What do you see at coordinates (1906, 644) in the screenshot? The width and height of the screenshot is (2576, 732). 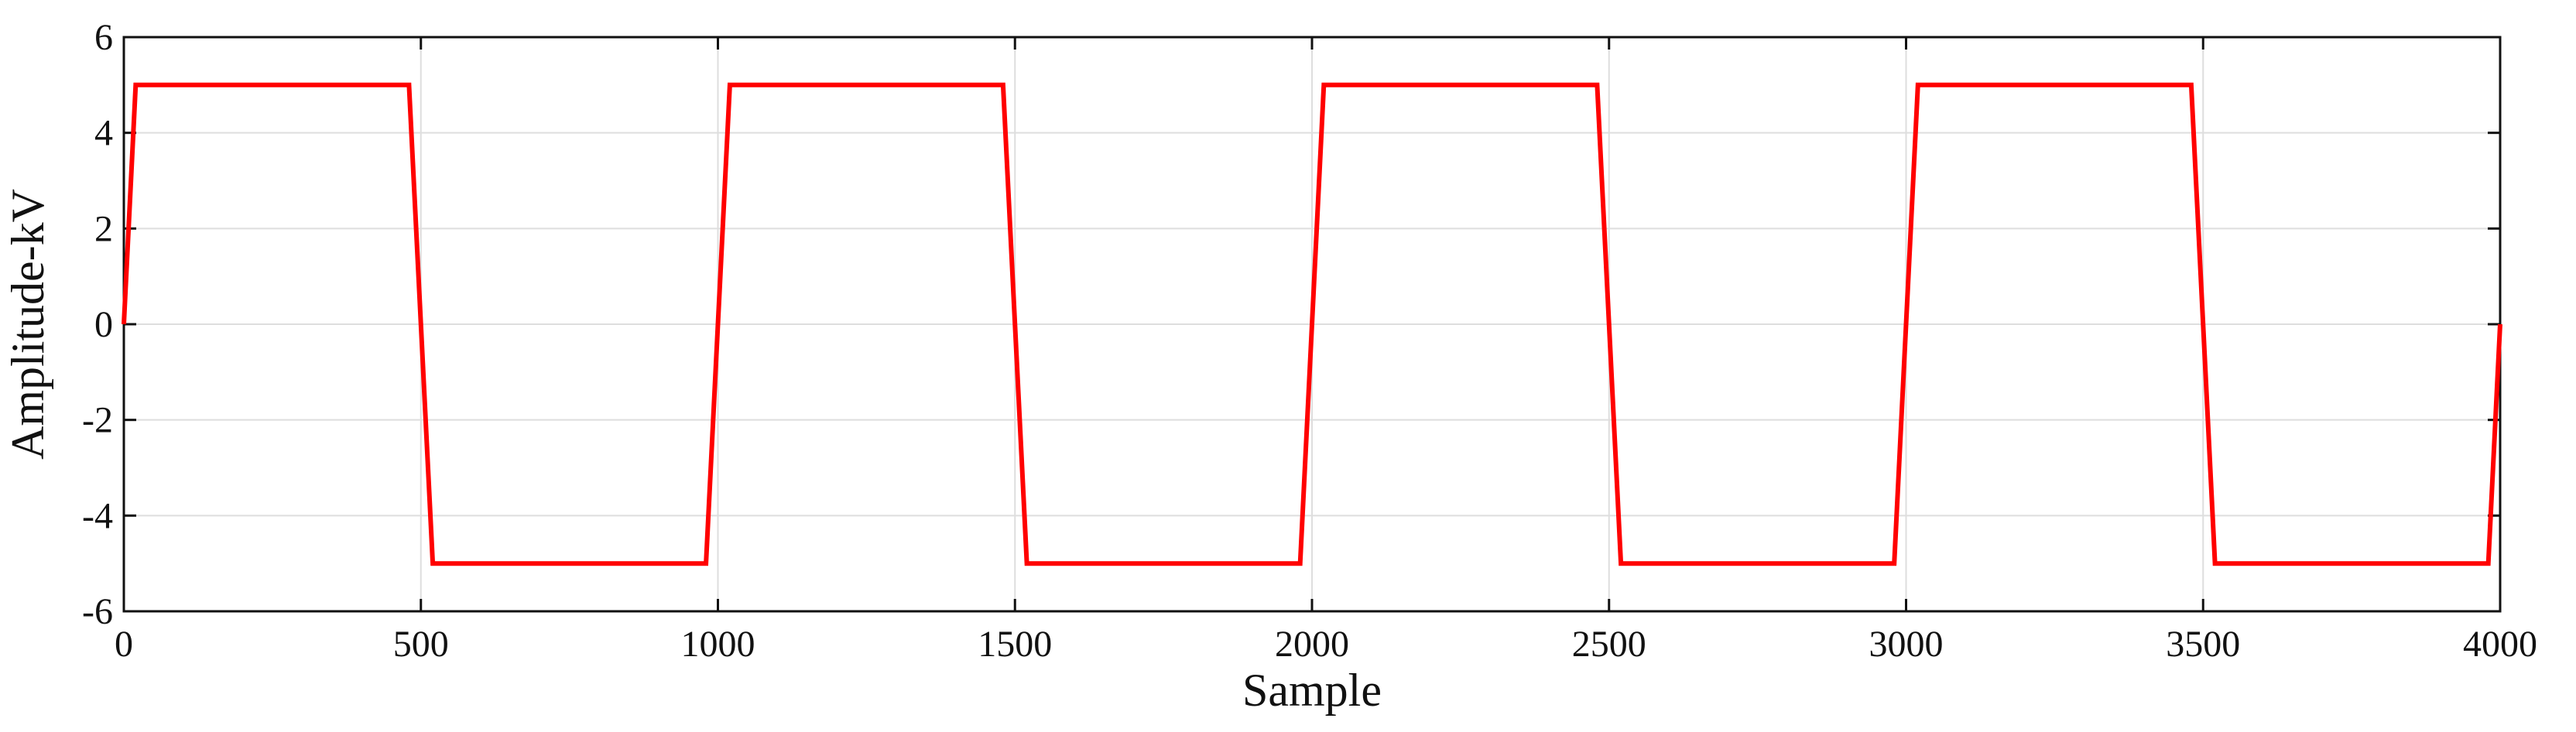 I see `x-tick-label: 3000` at bounding box center [1906, 644].